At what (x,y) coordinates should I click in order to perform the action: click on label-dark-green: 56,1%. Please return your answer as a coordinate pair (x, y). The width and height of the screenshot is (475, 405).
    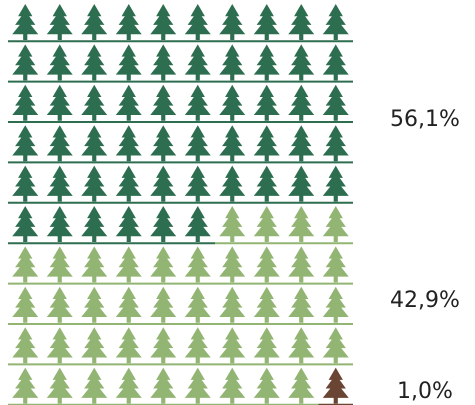
    Looking at the image, I should click on (425, 119).